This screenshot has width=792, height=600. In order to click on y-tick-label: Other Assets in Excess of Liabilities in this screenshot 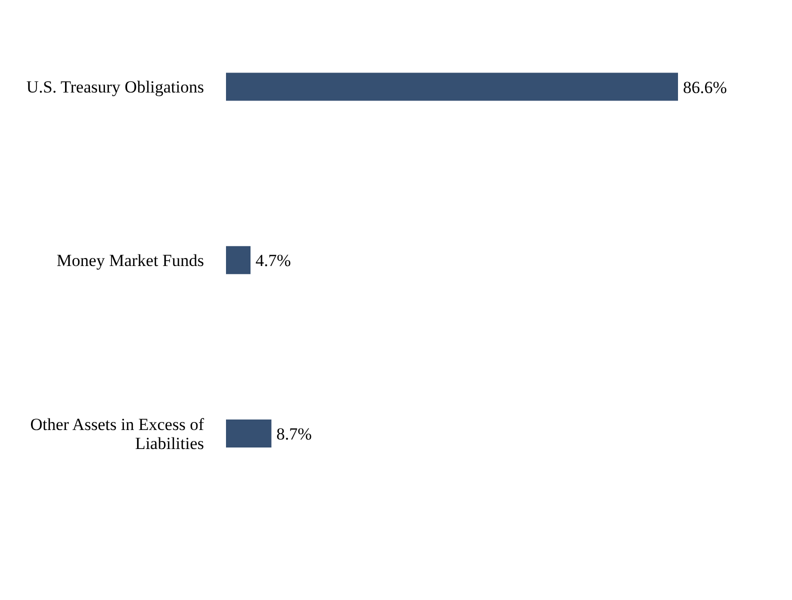, I will do `click(117, 433)`.